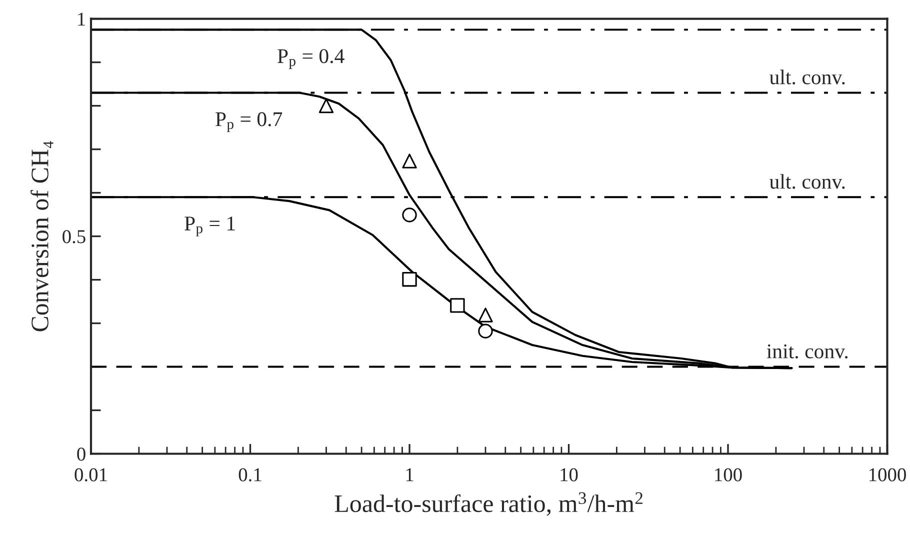 This screenshot has width=910, height=537. I want to click on series-label: P$_{p}$ = 0.7, so click(249, 122).